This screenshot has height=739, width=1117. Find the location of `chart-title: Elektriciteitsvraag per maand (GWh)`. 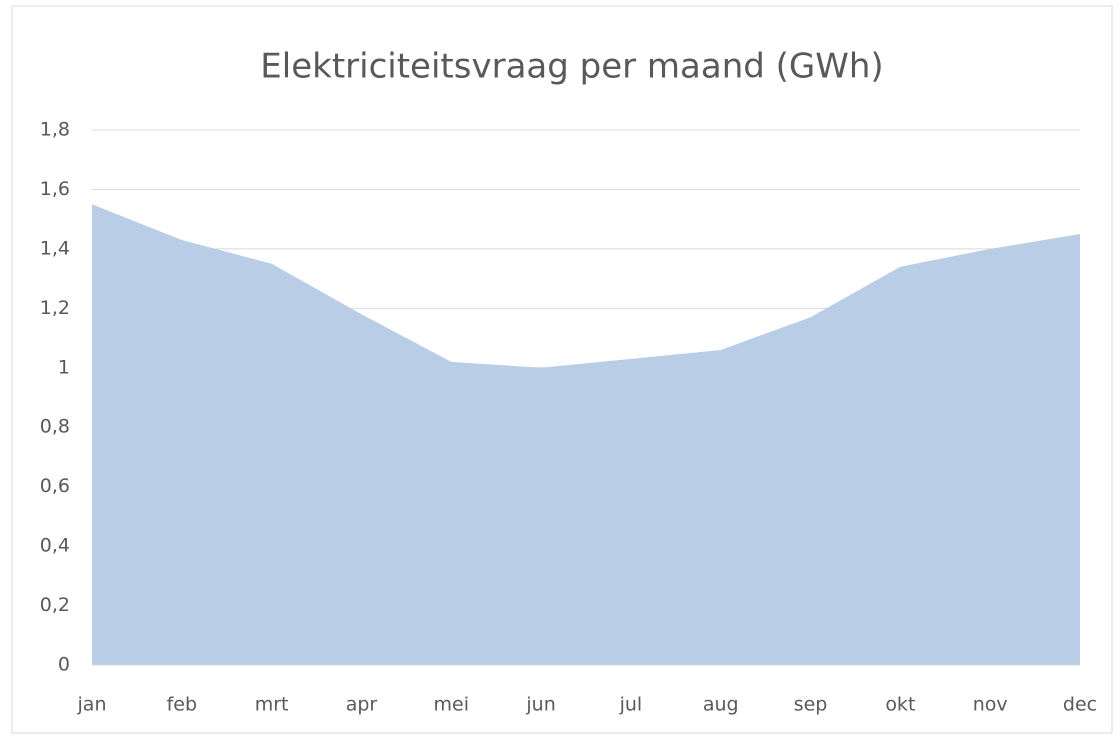

chart-title: Elektriciteitsvraag per maand (GWh) is located at coordinates (571, 67).